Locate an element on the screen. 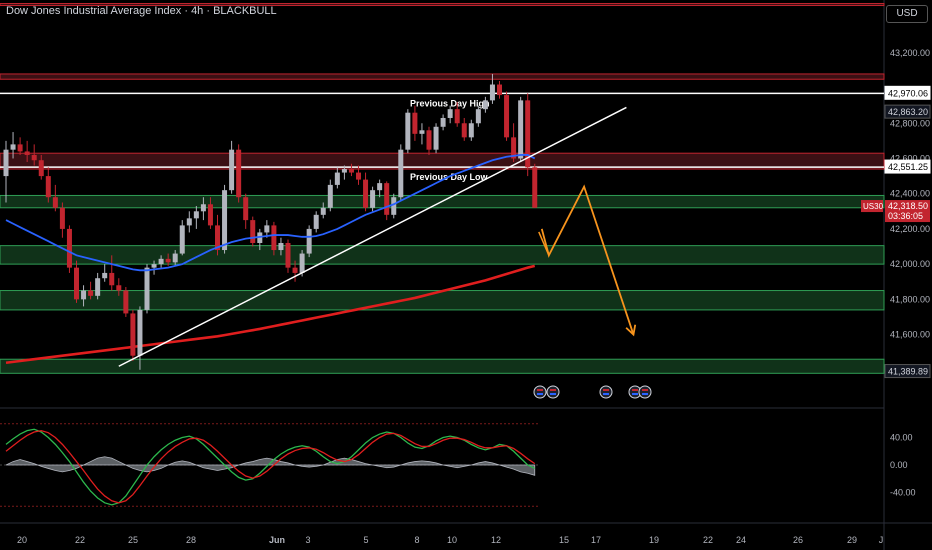 This screenshot has height=550, width=932. bar-countdown-label: 03:36:05 is located at coordinates (905, 216).